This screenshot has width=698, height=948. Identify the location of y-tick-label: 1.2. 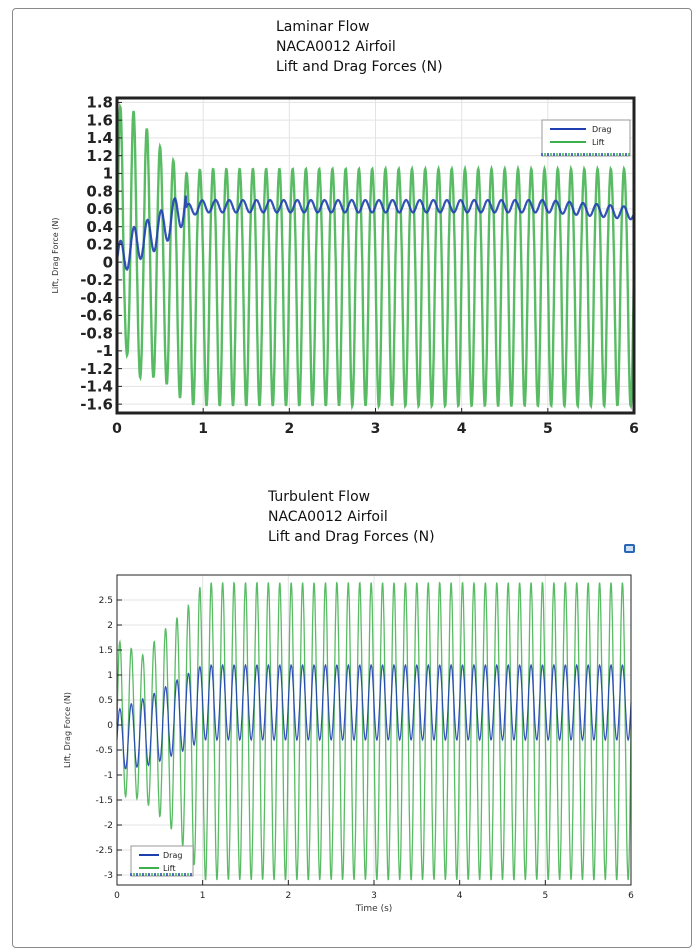
(99, 156).